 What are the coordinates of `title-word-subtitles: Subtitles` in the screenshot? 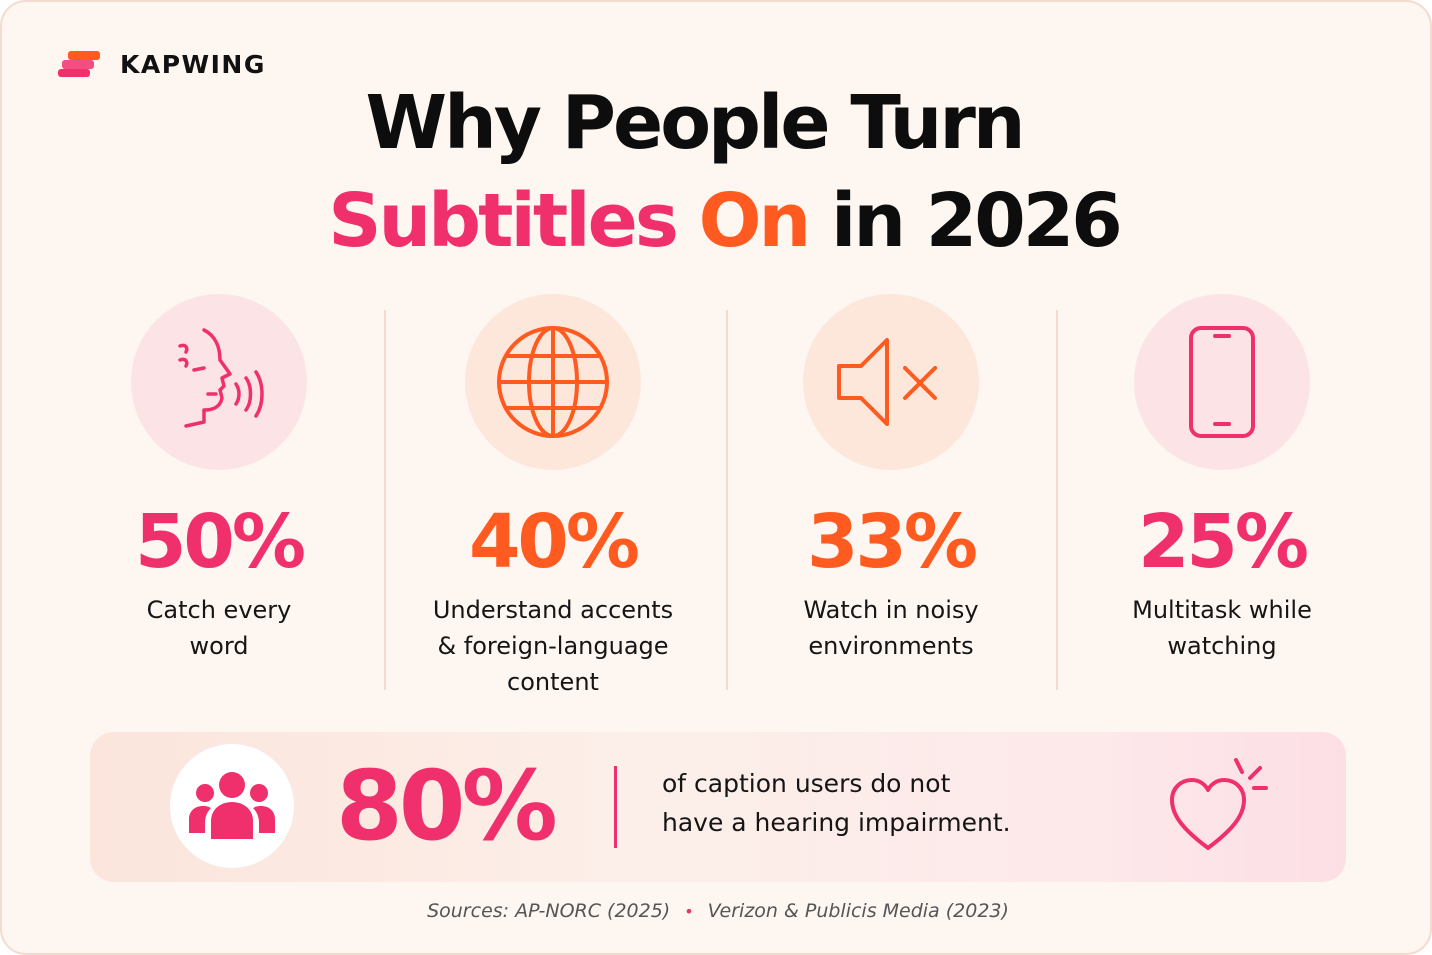 It's located at (503, 221).